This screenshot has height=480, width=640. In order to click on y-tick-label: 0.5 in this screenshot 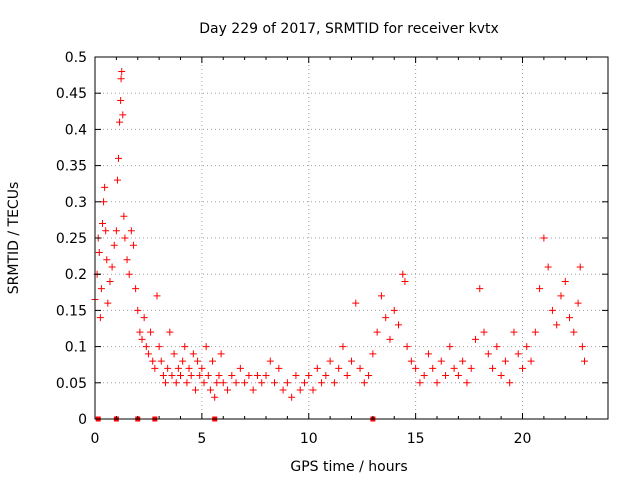, I will do `click(76, 58)`.